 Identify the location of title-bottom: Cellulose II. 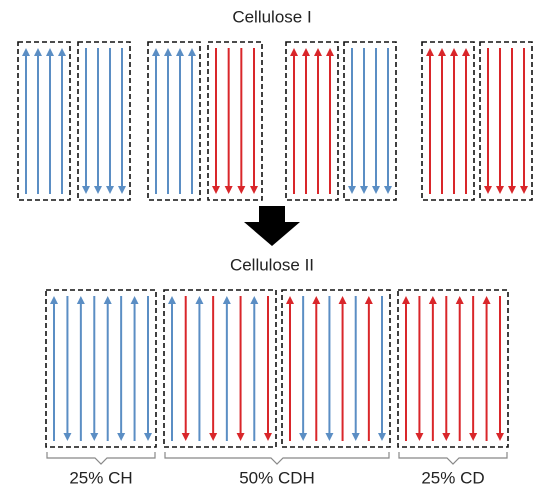
(272, 264).